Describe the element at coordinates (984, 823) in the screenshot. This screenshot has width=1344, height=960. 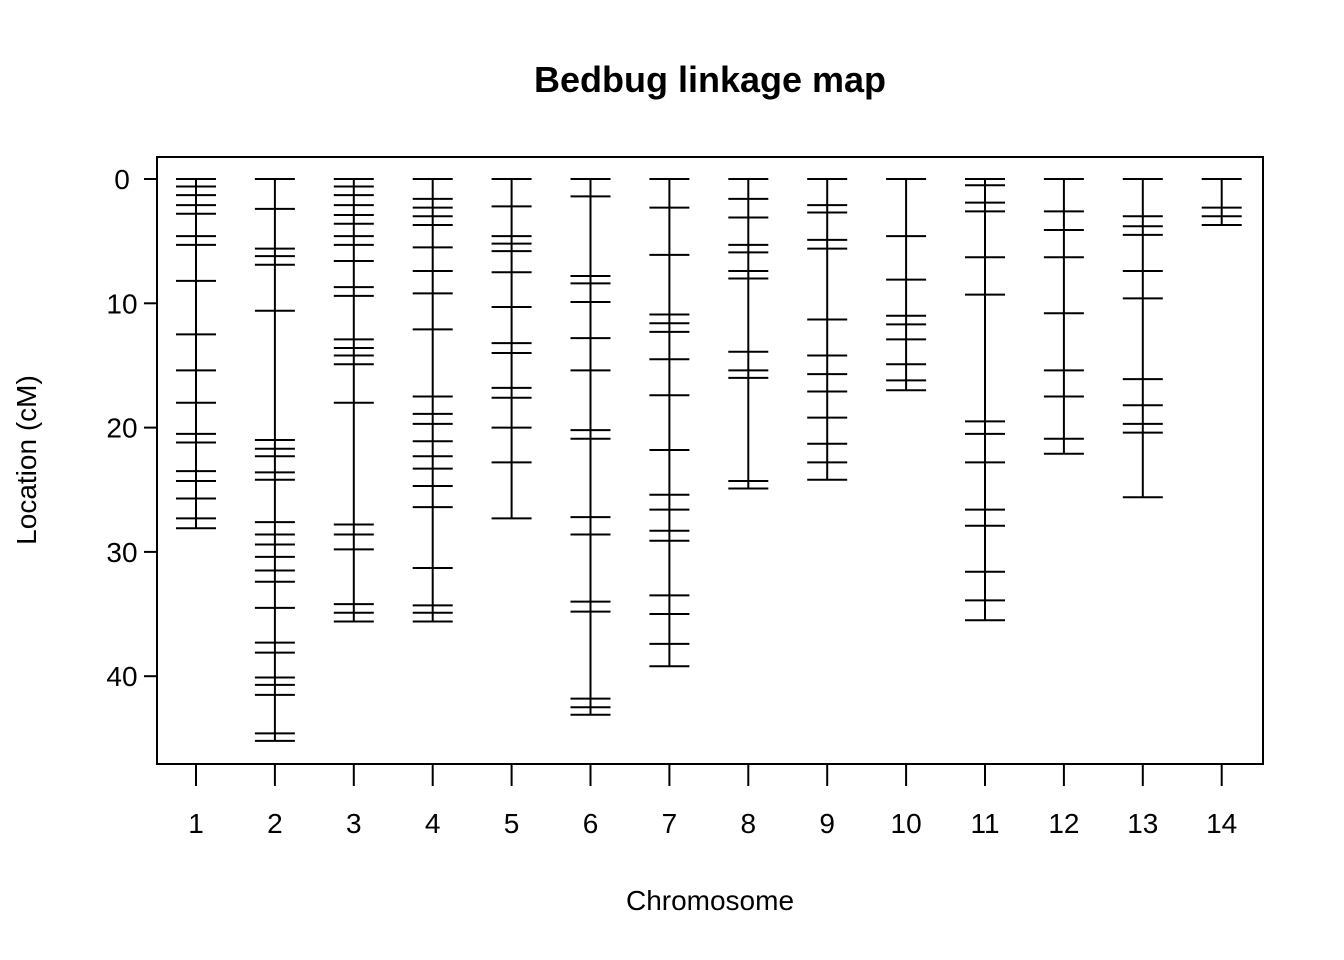
I see `x-tick-label: 11` at that location.